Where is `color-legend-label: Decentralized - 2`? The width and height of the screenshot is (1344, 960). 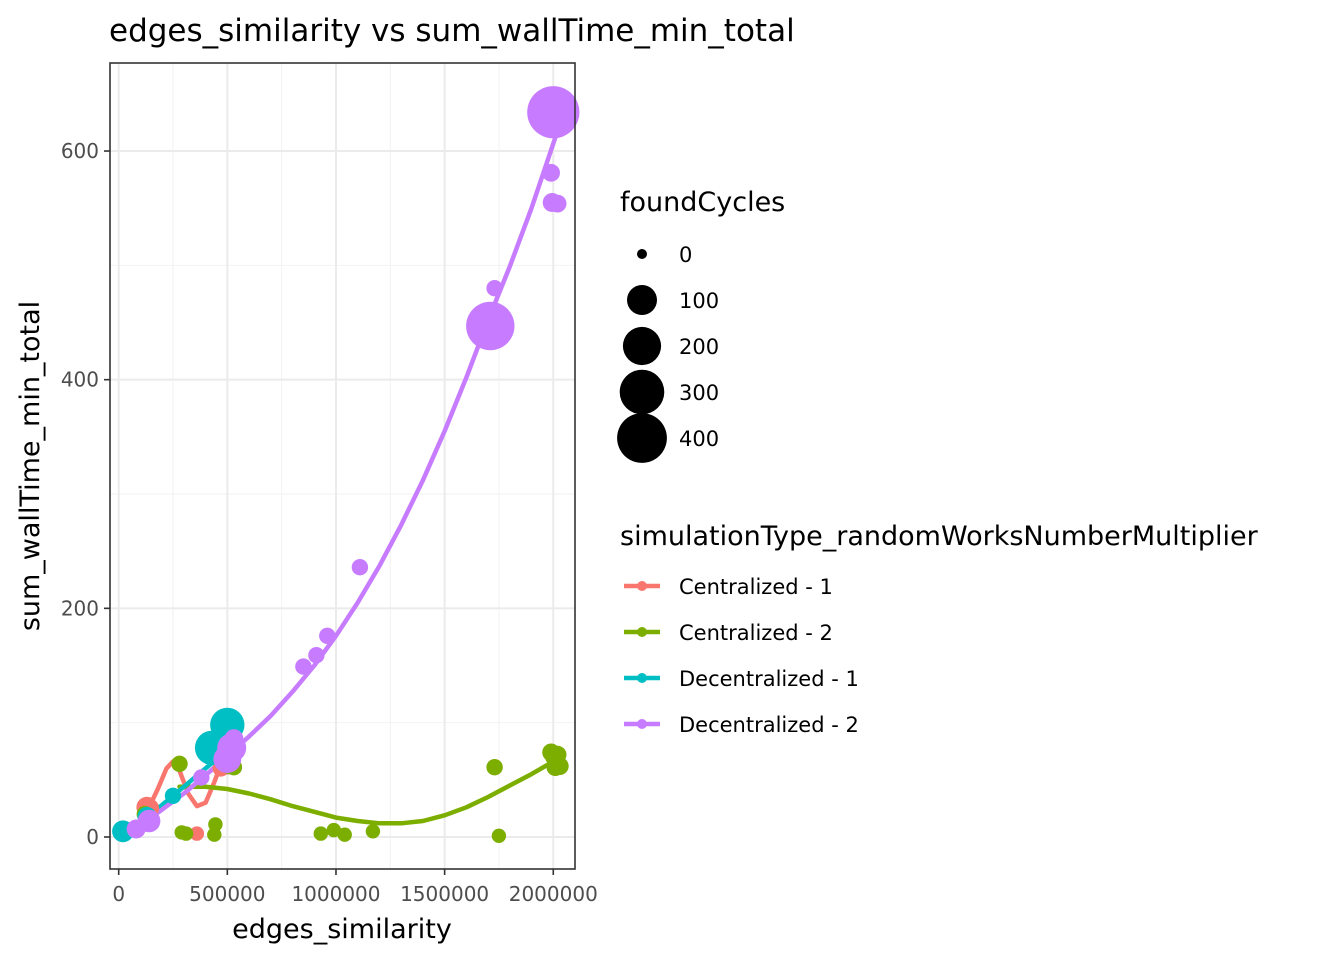 color-legend-label: Decentralized - 2 is located at coordinates (769, 725).